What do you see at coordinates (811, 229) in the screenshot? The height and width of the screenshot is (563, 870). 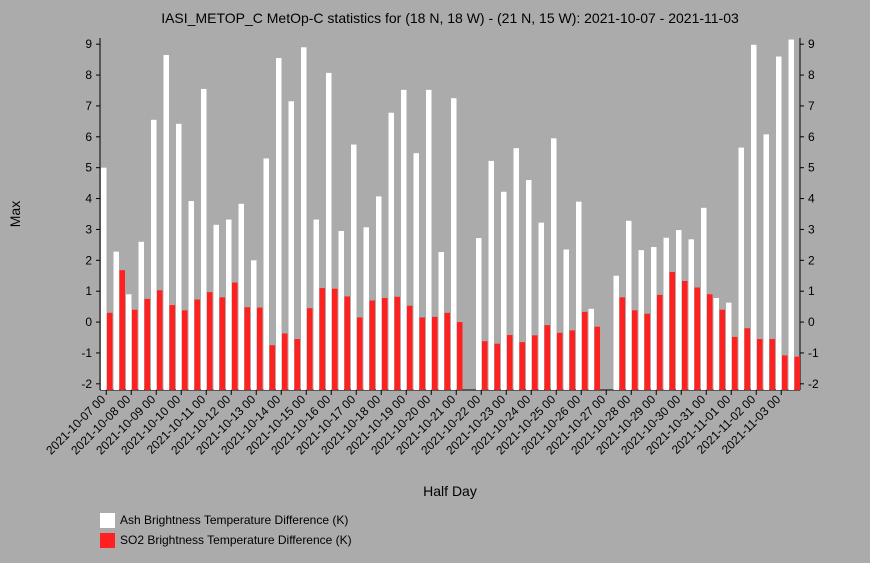 I see `y-tick-label-right: 3` at bounding box center [811, 229].